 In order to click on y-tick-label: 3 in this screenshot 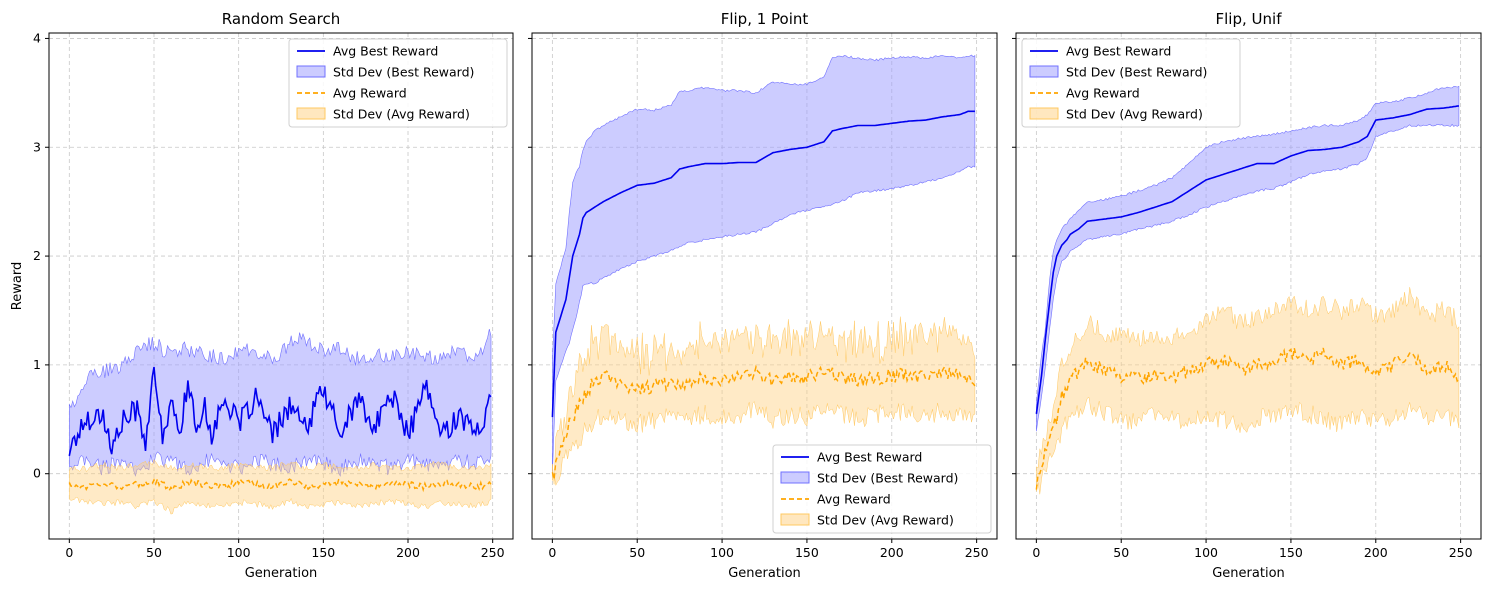, I will do `click(37, 146)`.